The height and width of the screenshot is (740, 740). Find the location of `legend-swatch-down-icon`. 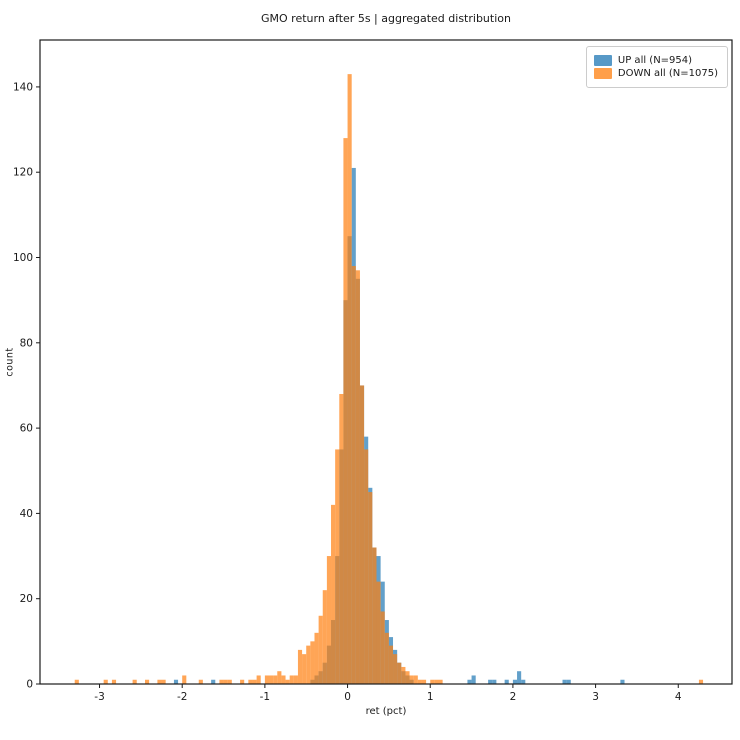

legend-swatch-down-icon is located at coordinates (602, 73).